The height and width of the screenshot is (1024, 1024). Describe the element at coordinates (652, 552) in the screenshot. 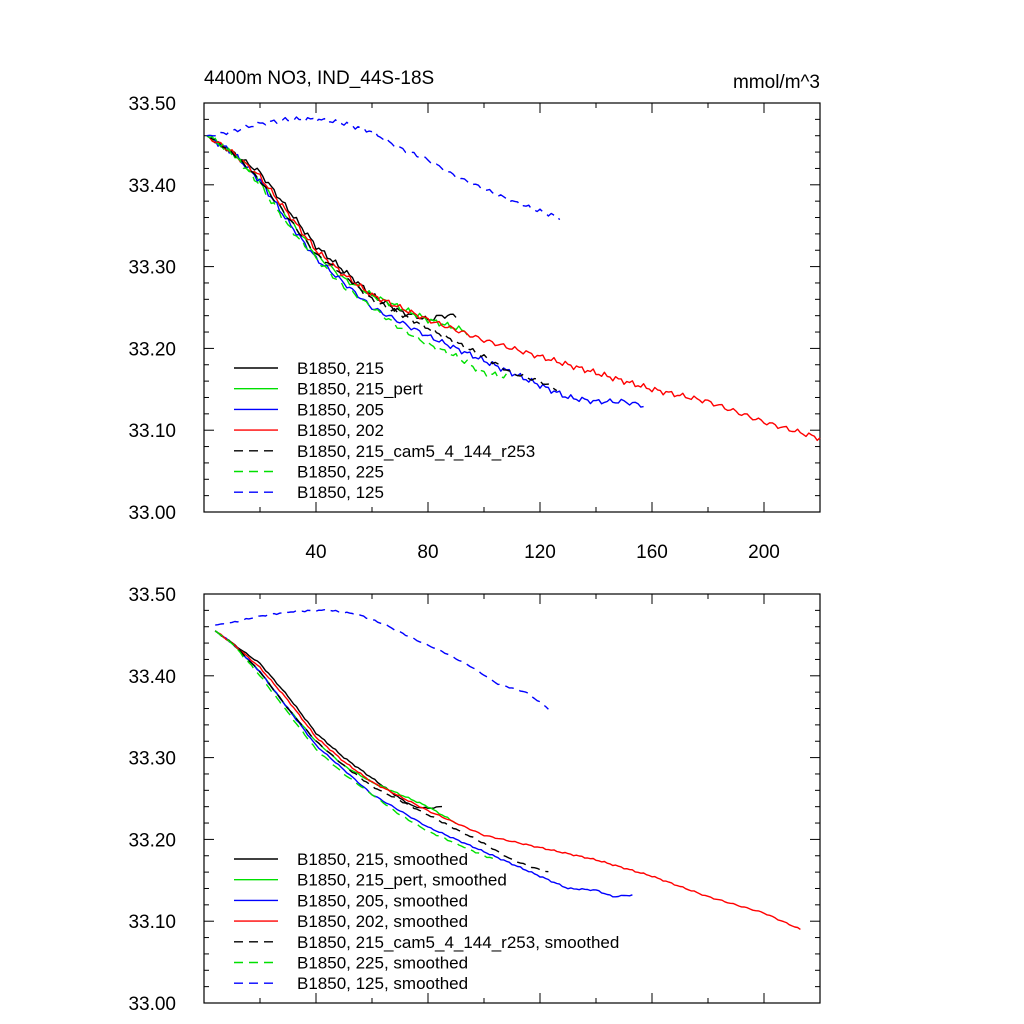

I see `x-tick-label: 160` at that location.